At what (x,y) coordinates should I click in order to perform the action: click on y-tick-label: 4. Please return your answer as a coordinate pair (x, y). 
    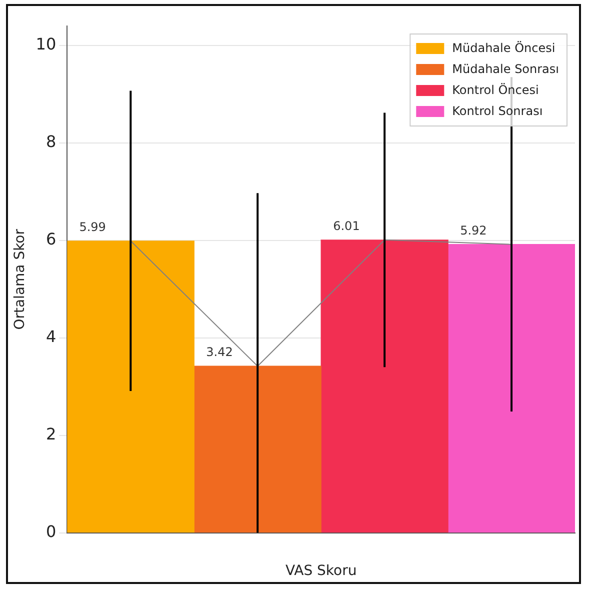
    Looking at the image, I should click on (51, 336).